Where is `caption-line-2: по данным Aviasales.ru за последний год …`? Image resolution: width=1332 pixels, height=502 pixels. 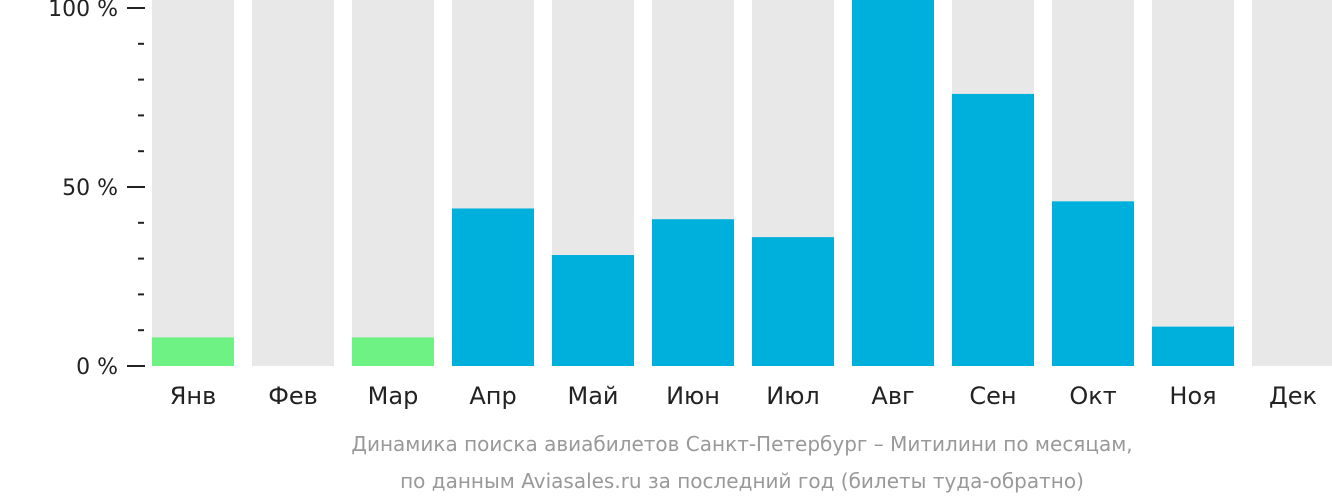 caption-line-2: по данным Aviasales.ru за последний год … is located at coordinates (742, 481).